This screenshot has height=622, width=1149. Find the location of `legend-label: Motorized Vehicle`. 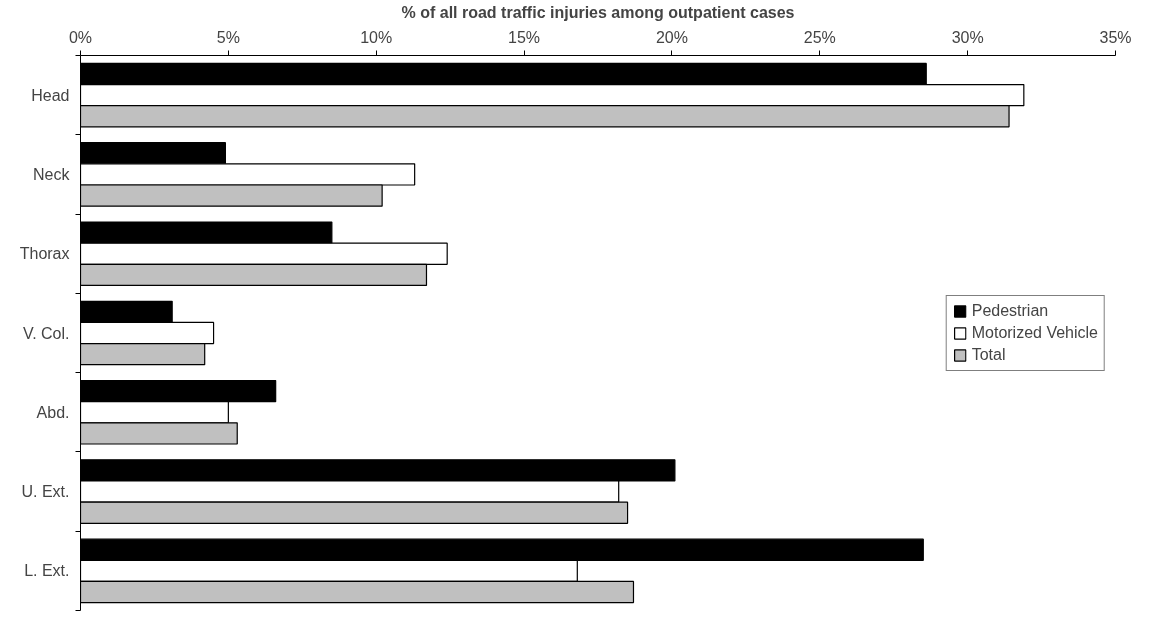

legend-label: Motorized Vehicle is located at coordinates (1034, 332).